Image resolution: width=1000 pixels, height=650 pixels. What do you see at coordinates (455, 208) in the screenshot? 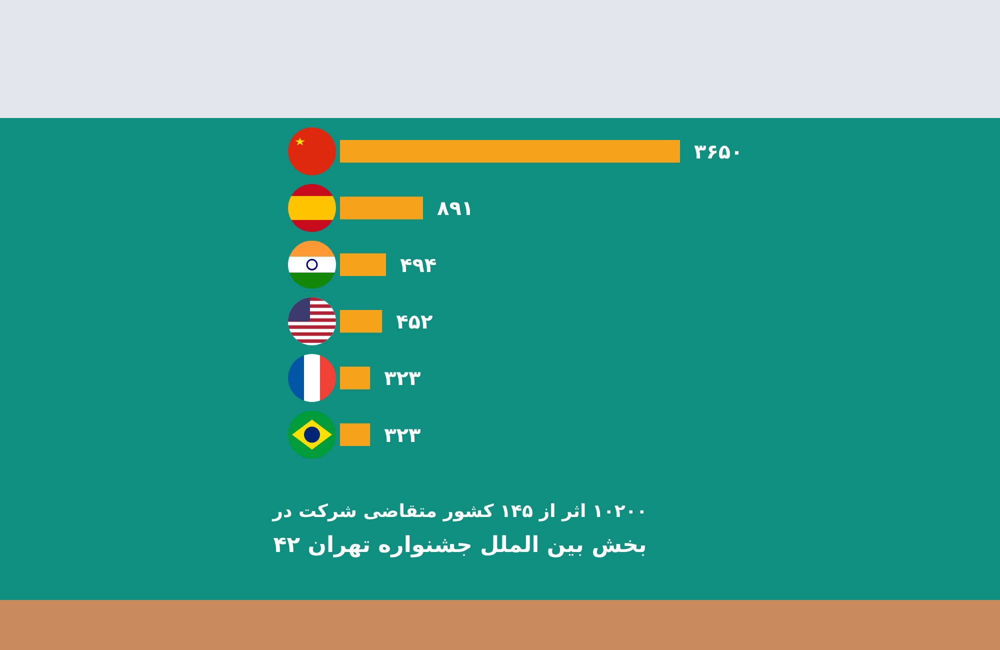
I see `data-label: ۸۹۱` at bounding box center [455, 208].